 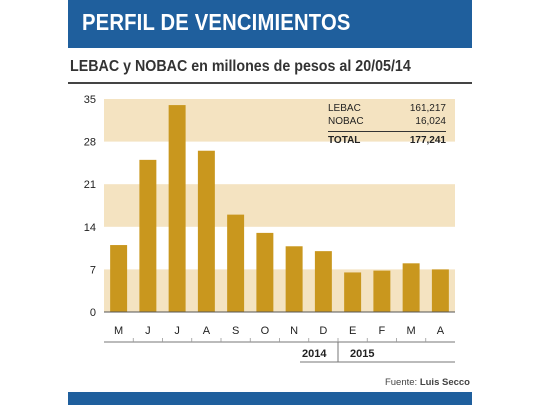 I want to click on y-tick-label: 28, so click(x=90, y=143).